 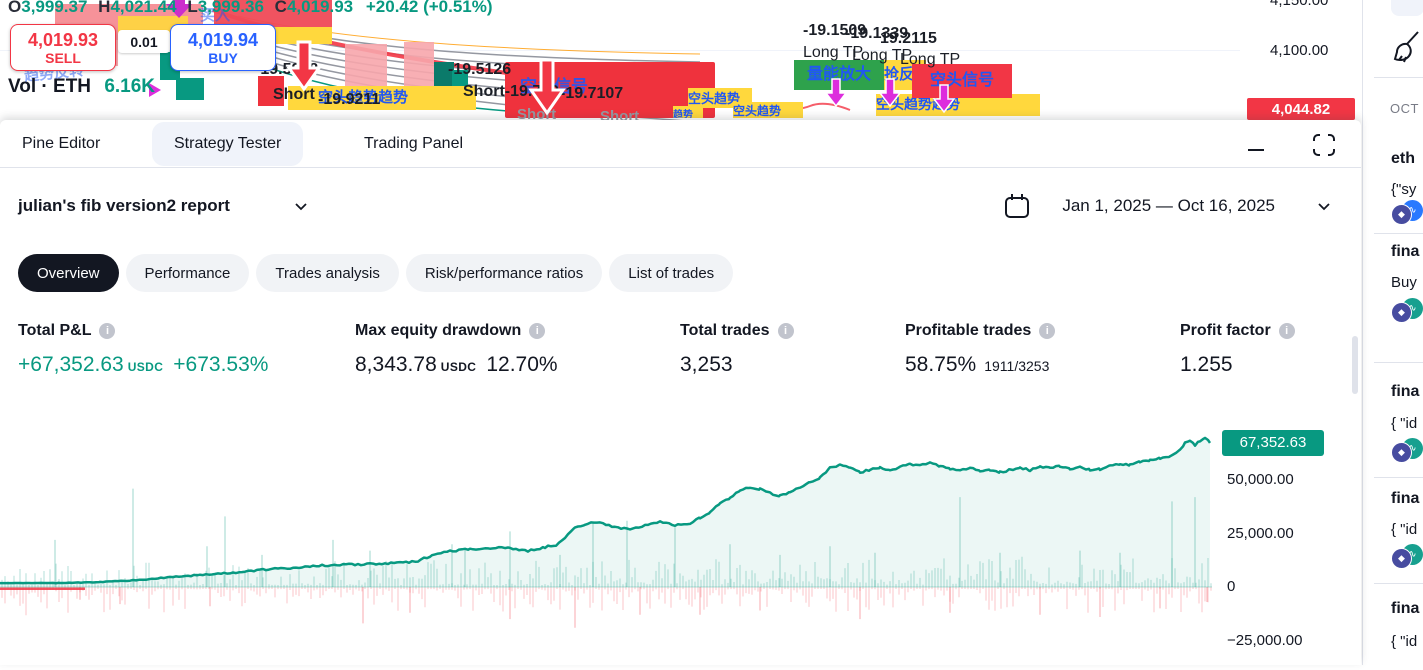 What do you see at coordinates (1256, 145) in the screenshot?
I see `minimize-button` at bounding box center [1256, 145].